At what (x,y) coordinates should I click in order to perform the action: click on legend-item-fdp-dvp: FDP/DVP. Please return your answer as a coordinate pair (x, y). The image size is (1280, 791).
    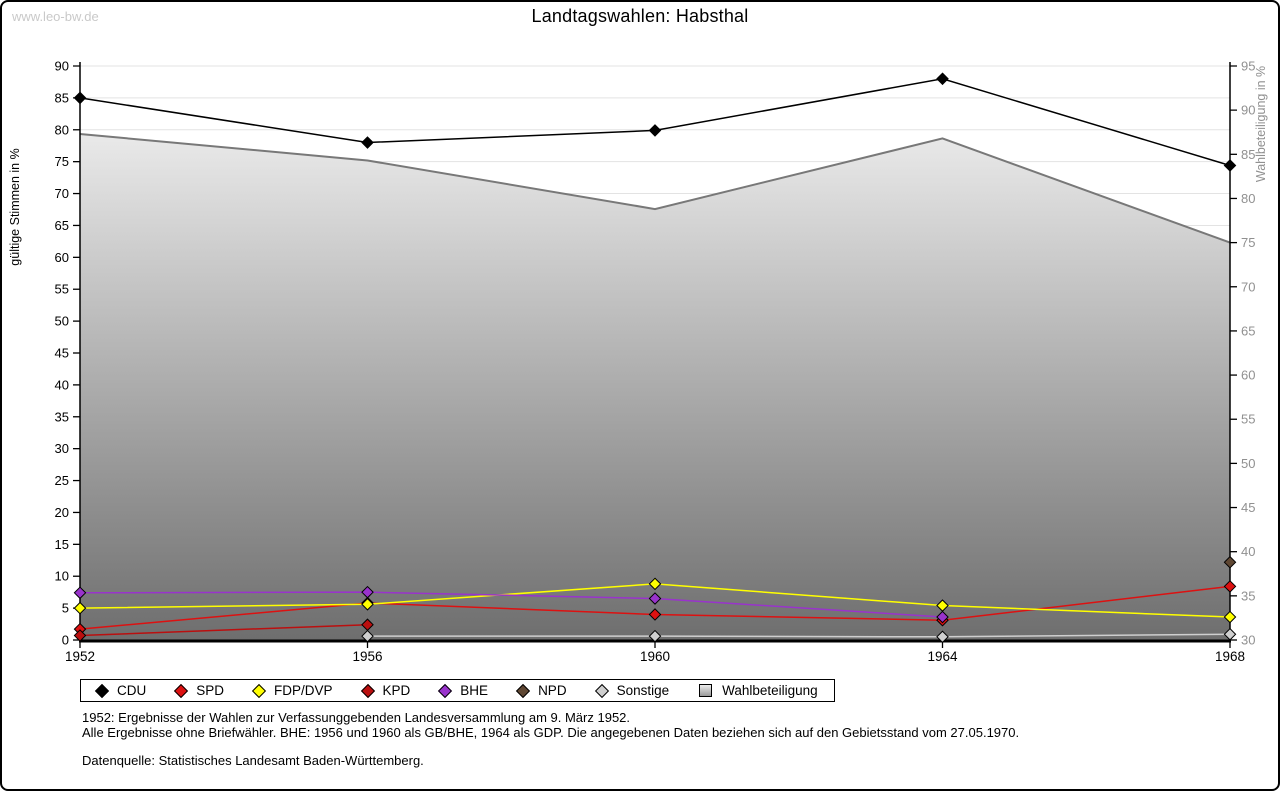
    Looking at the image, I should click on (292, 690).